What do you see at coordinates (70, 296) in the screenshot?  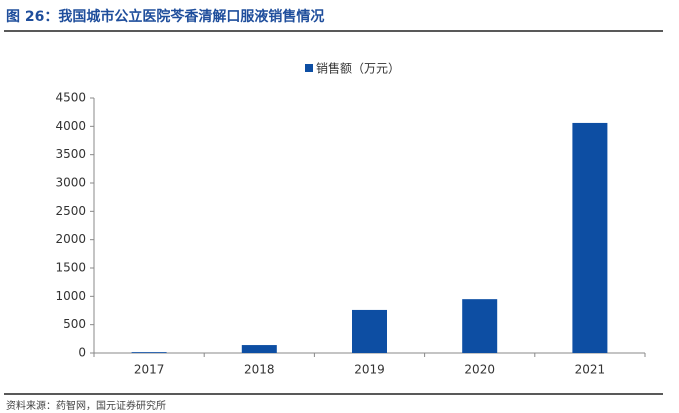 I see `y-tick-label: 1000` at bounding box center [70, 296].